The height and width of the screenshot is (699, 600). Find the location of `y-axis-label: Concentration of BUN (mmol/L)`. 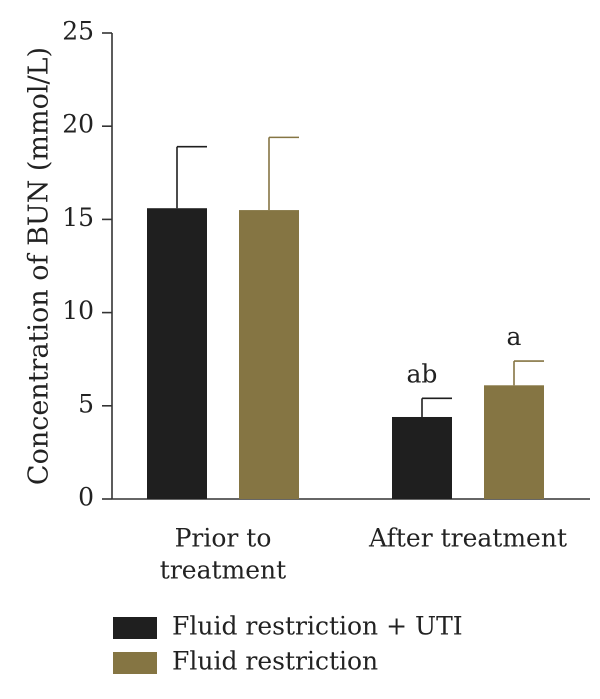

y-axis-label: Concentration of BUN (mmol/L) is located at coordinates (39, 266).